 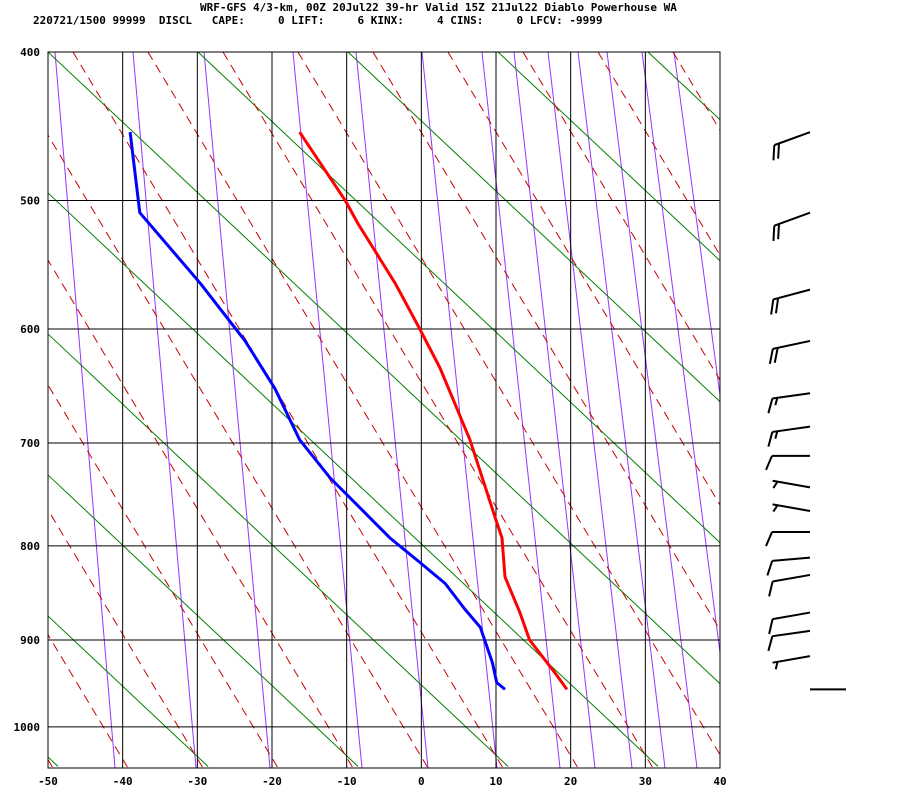 I want to click on y-tick-label: 900, so click(x=30, y=640).